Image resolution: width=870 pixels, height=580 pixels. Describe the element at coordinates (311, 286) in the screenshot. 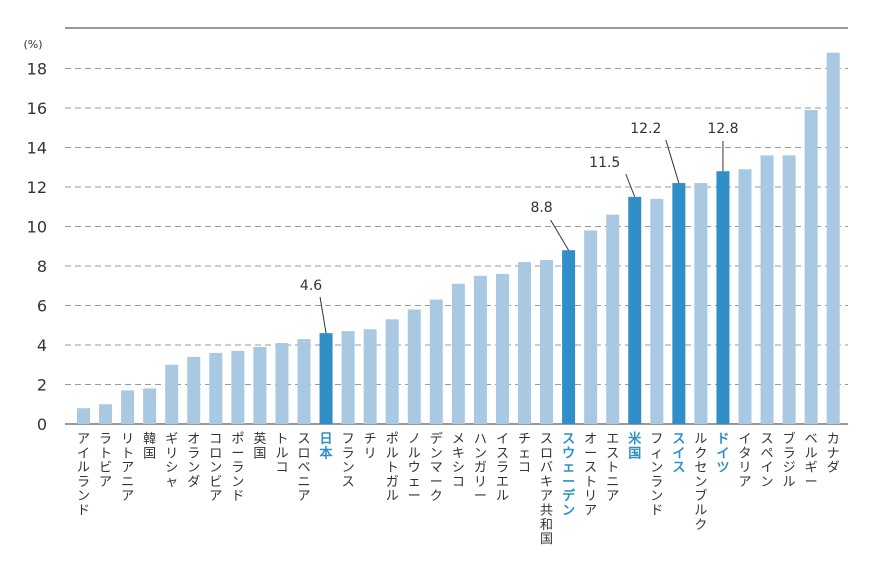

I see `data-label: 4.6` at that location.